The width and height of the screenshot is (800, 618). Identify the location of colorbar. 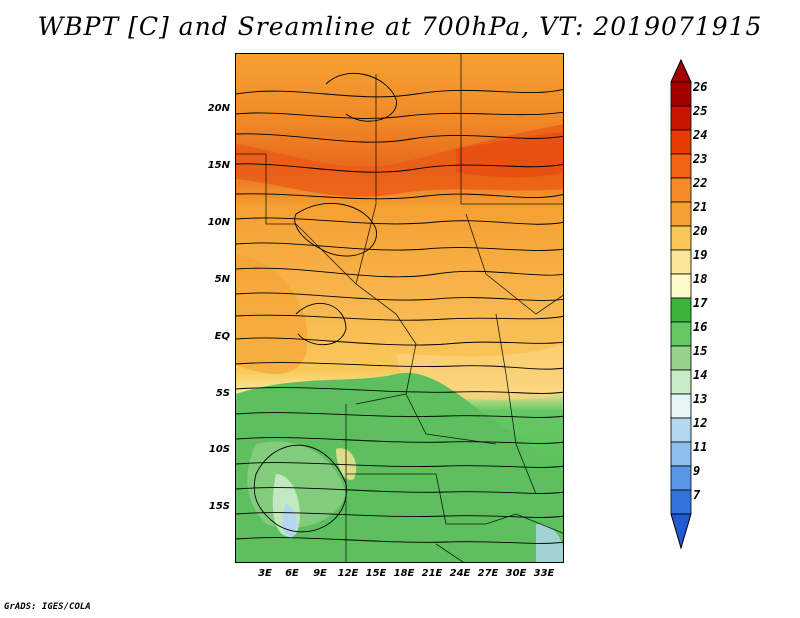
(681, 304).